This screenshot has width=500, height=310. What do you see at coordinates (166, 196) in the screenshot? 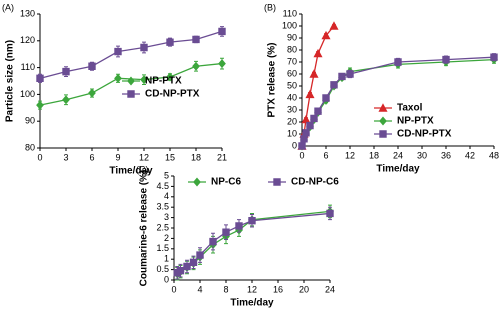
I see `y-tick-label: 4` at bounding box center [166, 196].